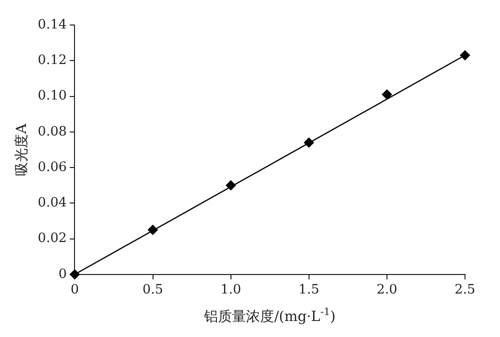  Describe the element at coordinates (74, 290) in the screenshot. I see `x-tick-label: 0` at that location.